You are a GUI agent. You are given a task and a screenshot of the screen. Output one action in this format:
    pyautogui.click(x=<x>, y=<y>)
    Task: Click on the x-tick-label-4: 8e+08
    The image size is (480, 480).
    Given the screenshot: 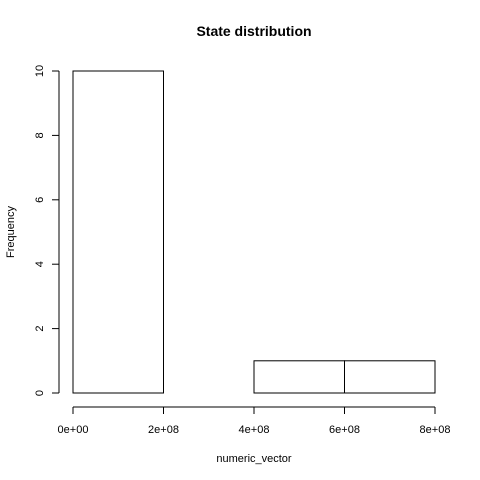 What is the action you would take?
    pyautogui.click(x=435, y=430)
    